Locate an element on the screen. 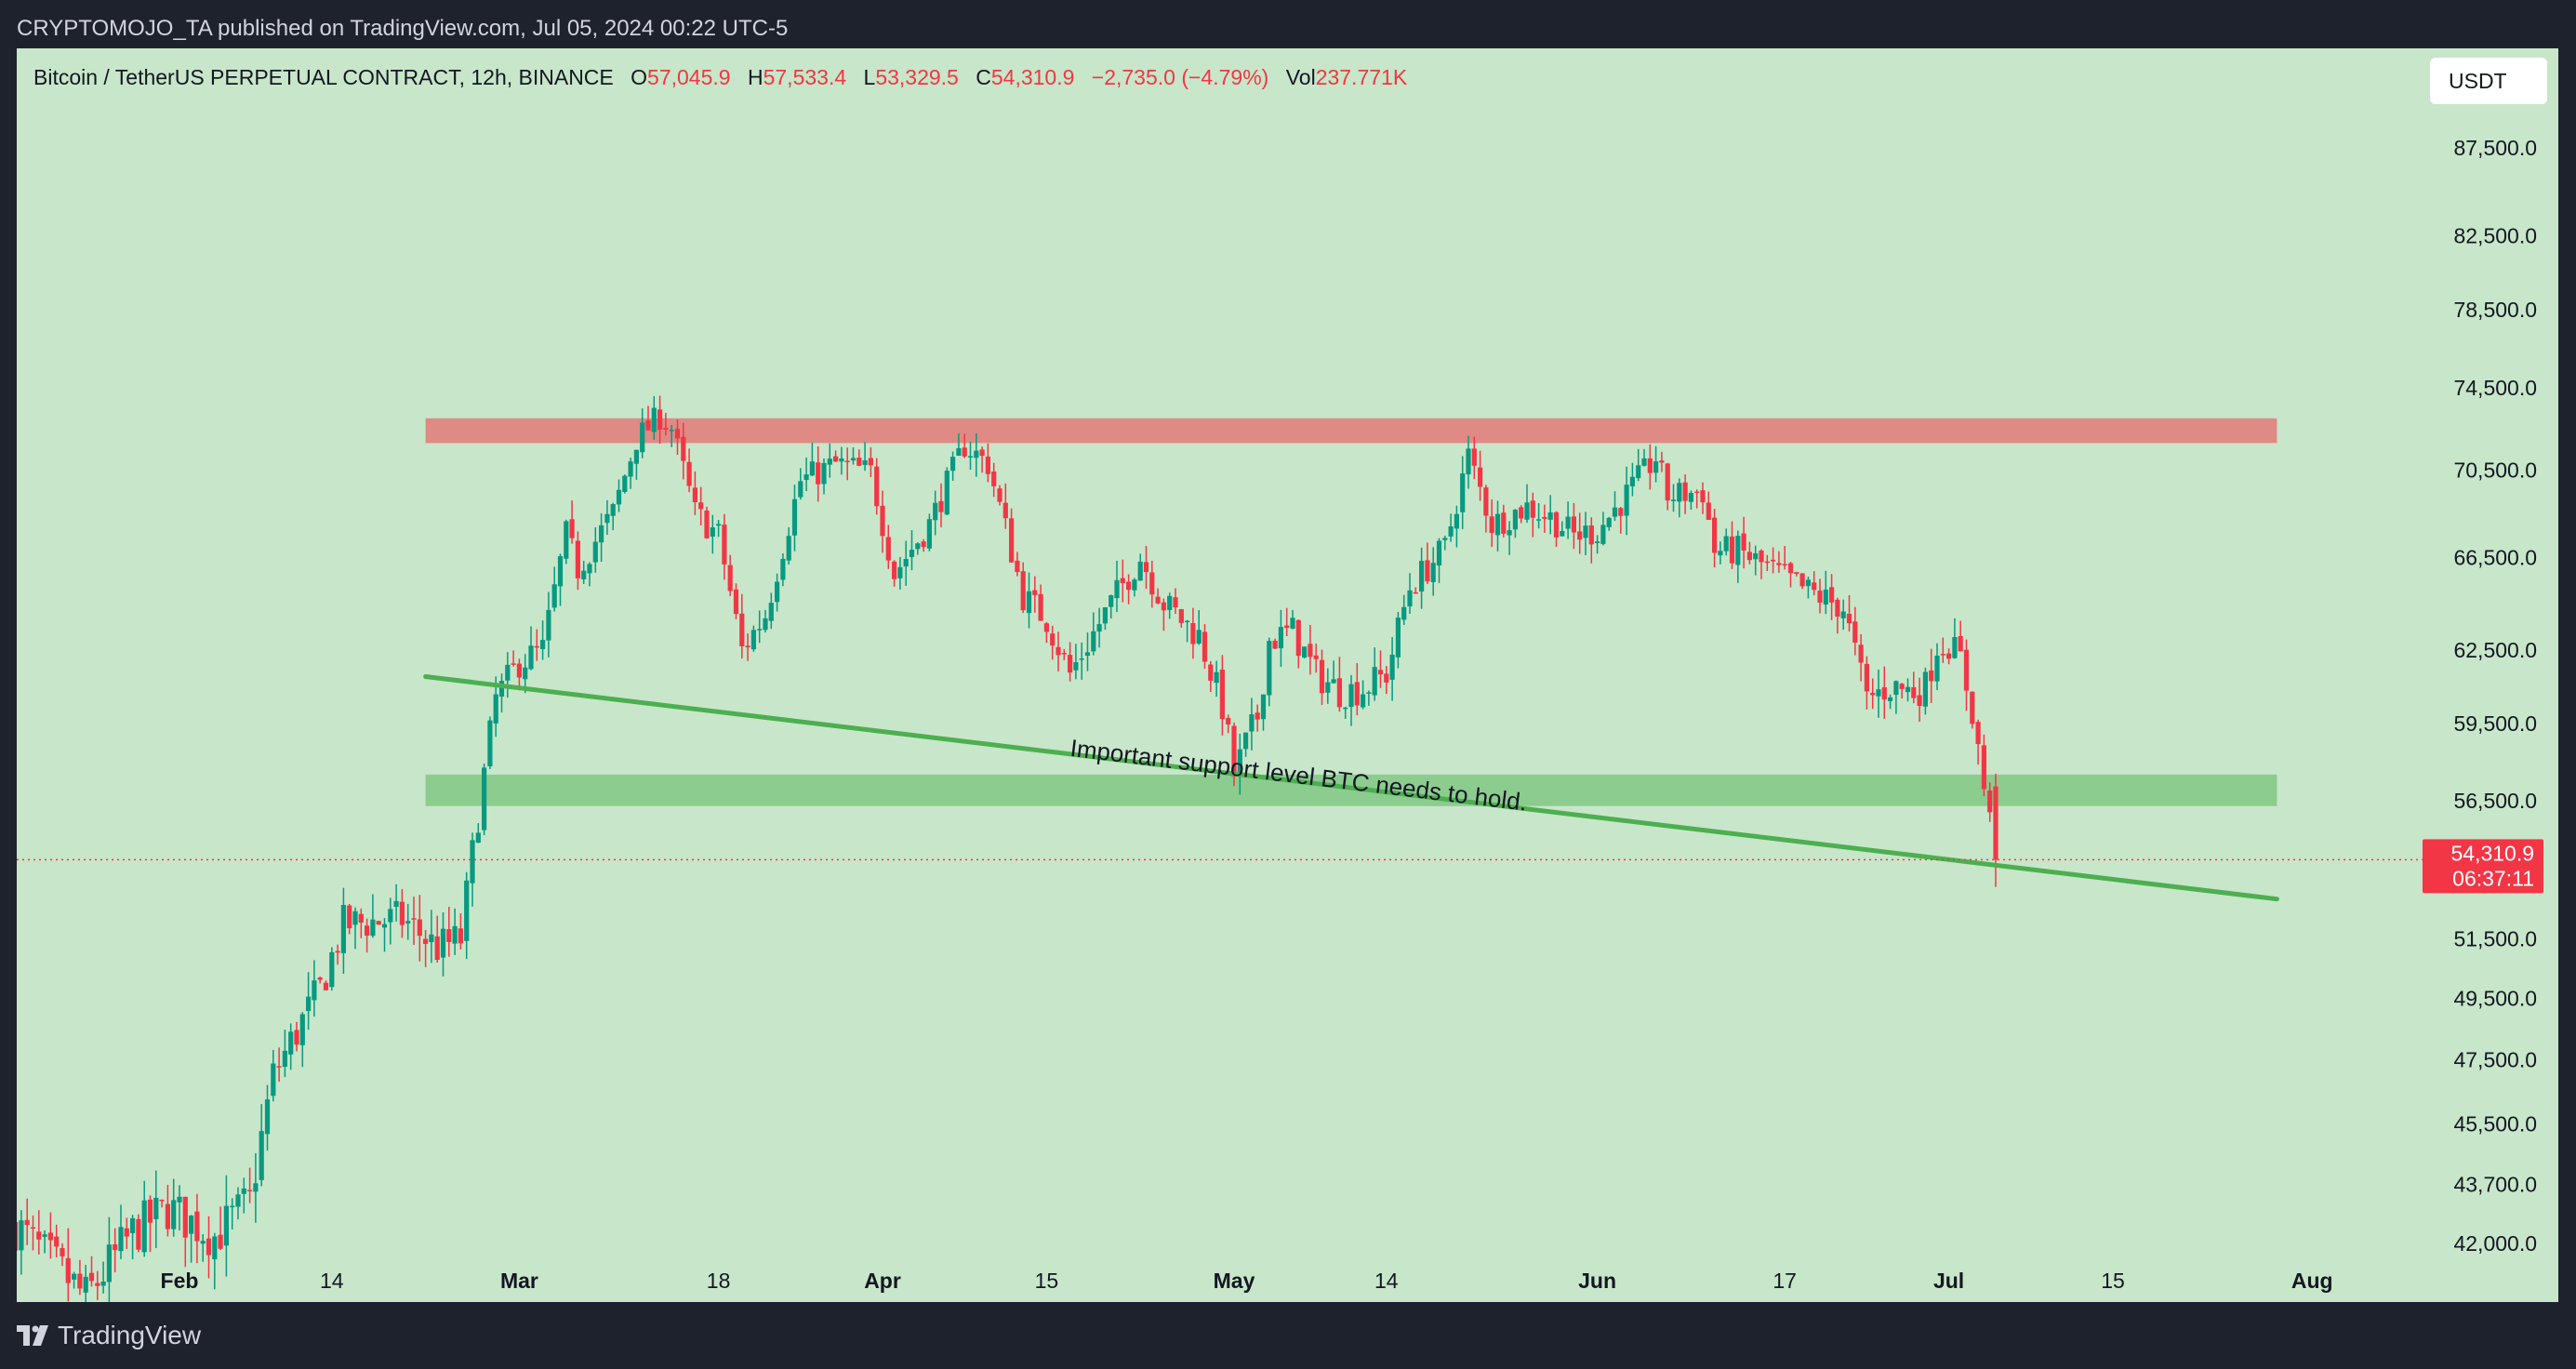 The width and height of the screenshot is (2576, 1369). y-axis-tick-label: 42,000.0 is located at coordinates (2495, 1243).